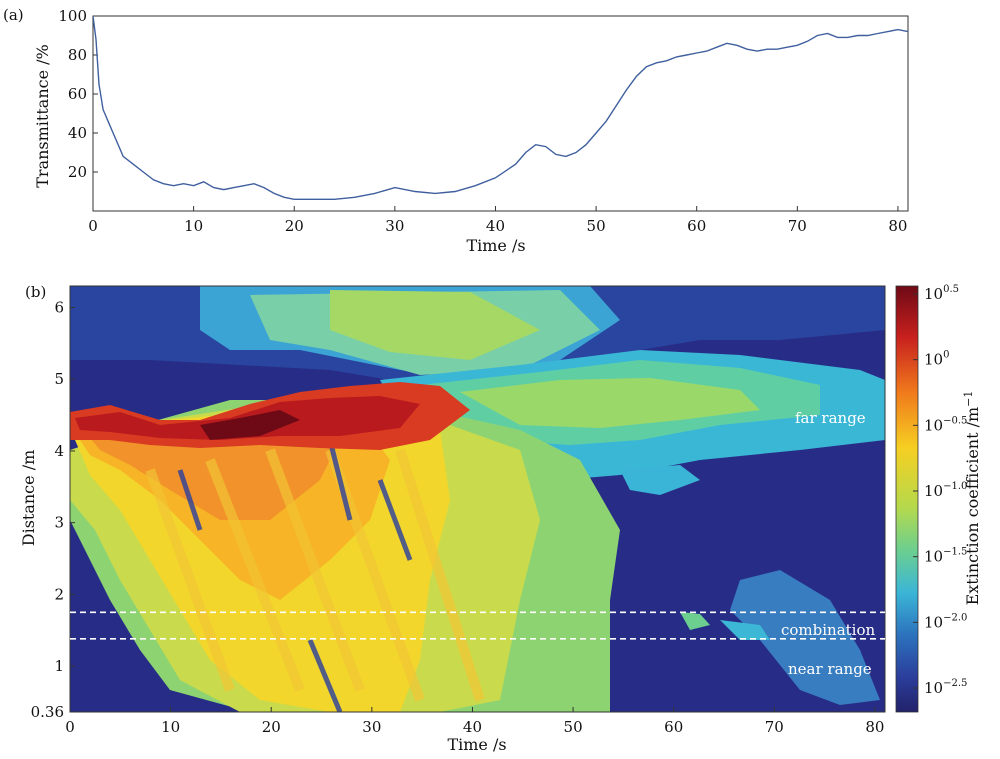 The width and height of the screenshot is (1000, 759). I want to click on panel-b-x-ticks: 0 10 20 30 40 50 60 70 80, so click(474, 721).